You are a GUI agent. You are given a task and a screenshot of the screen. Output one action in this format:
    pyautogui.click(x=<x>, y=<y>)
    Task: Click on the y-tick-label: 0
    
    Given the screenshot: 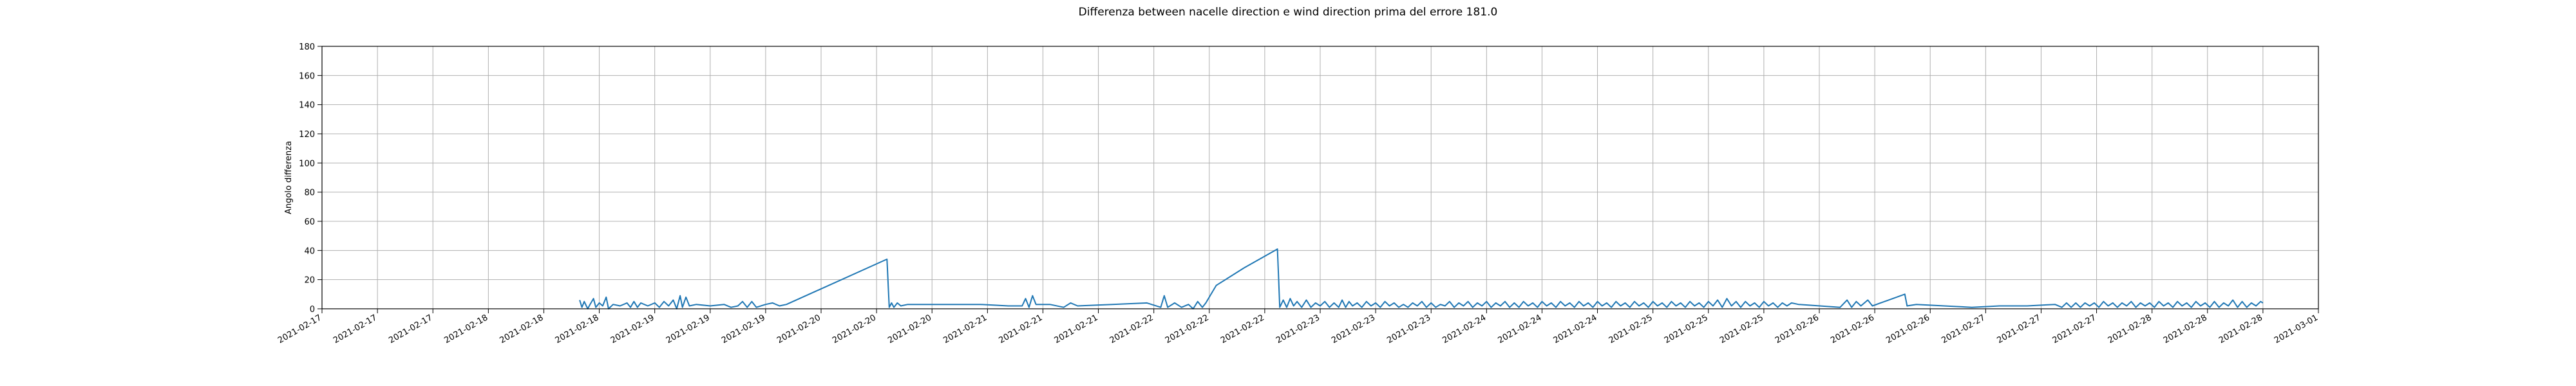 What is the action you would take?
    pyautogui.click(x=312, y=310)
    